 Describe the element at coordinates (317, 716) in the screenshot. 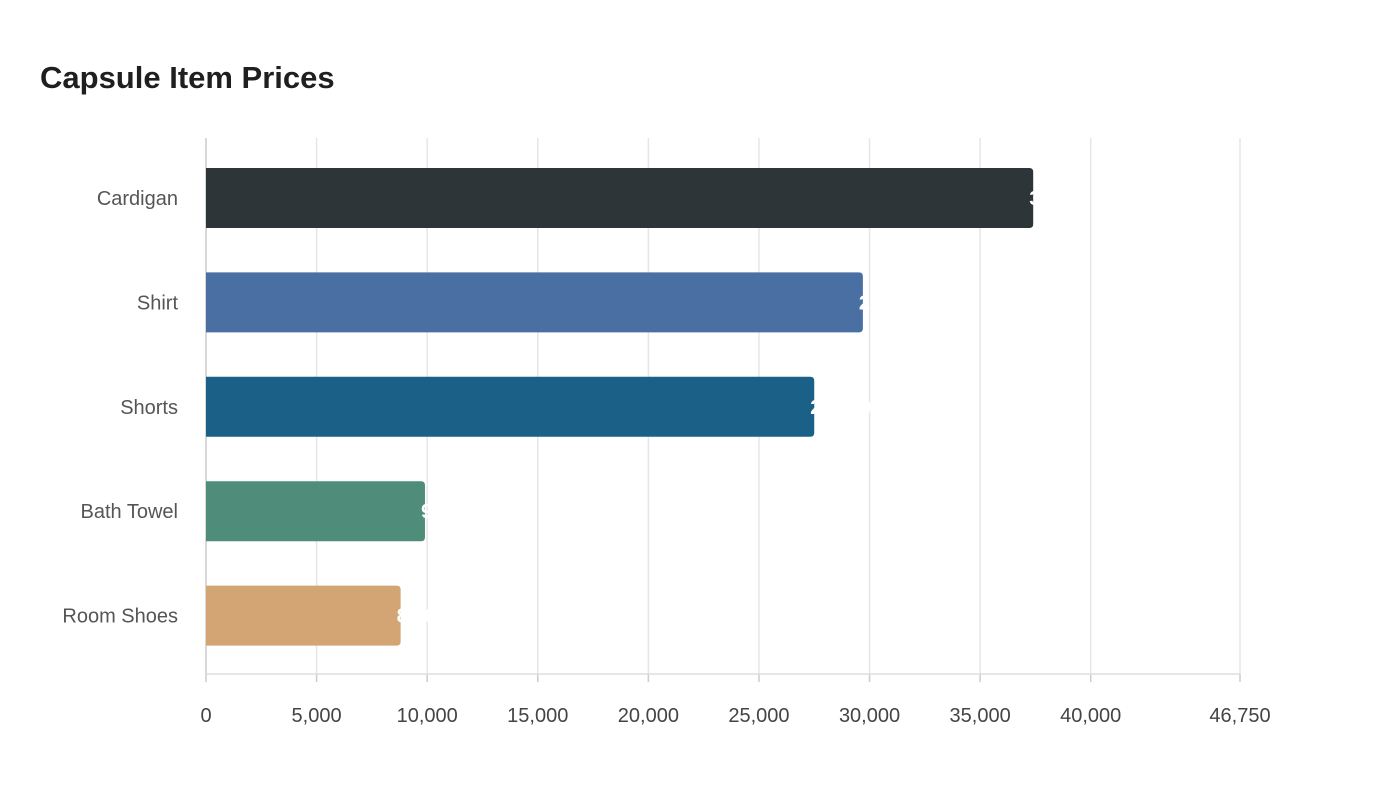

I see `x-tick-label: 5,000` at that location.